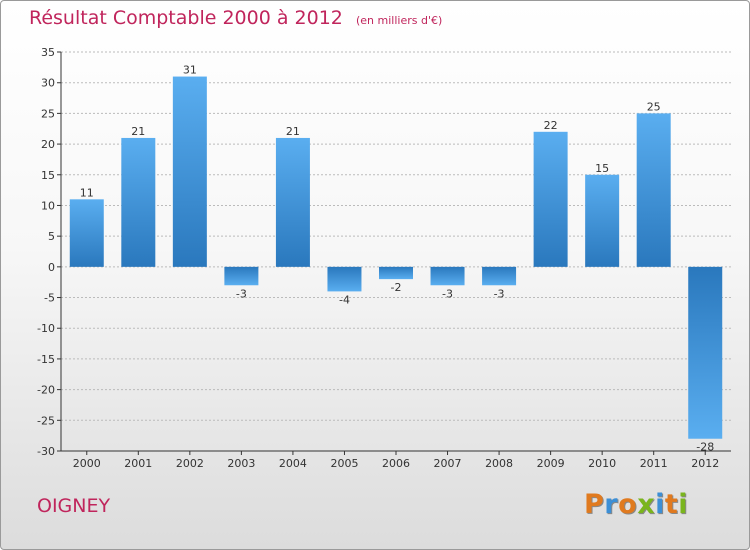 This screenshot has height=550, width=750. I want to click on x-tick-label-2010: 2010, so click(602, 463).